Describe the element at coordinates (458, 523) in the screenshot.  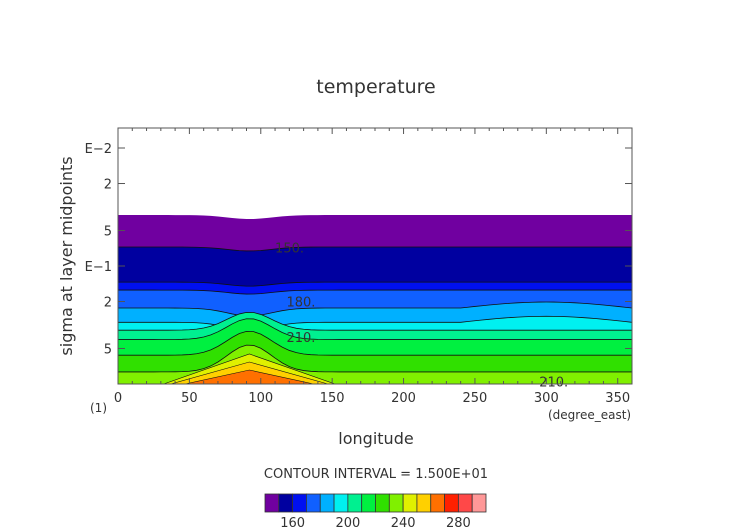
I see `colorbar-tick-label: 280` at that location.